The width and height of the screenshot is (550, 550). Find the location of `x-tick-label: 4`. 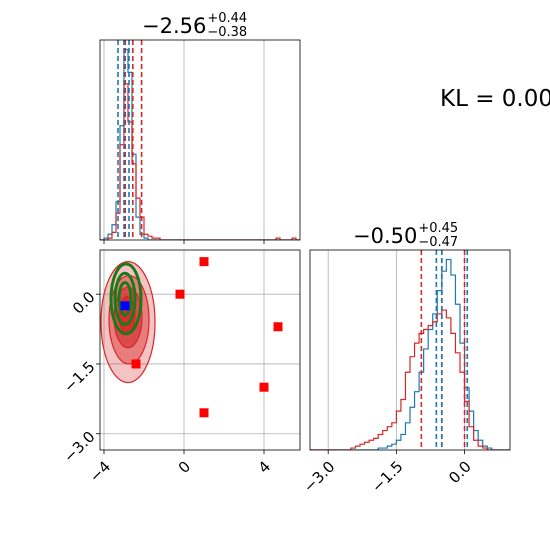

x-tick-label: 4 is located at coordinates (264, 467).